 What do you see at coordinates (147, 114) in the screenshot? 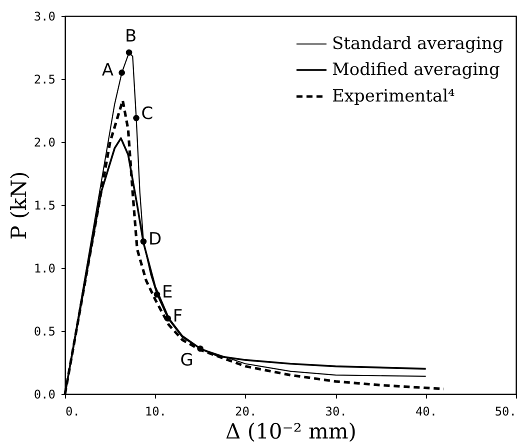
I see `annotation: C` at bounding box center [147, 114].